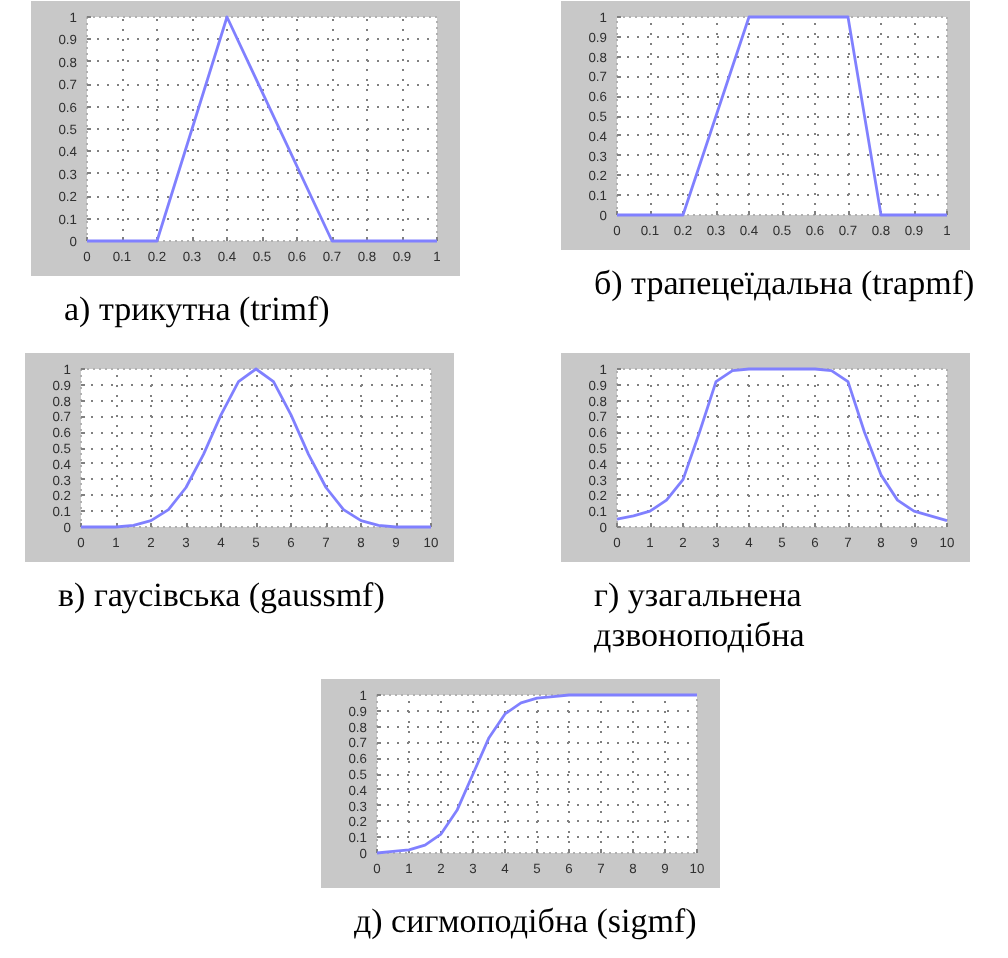 The height and width of the screenshot is (958, 1008). I want to click on text: г) узагальнена дзвоноподібна, so click(700, 616).